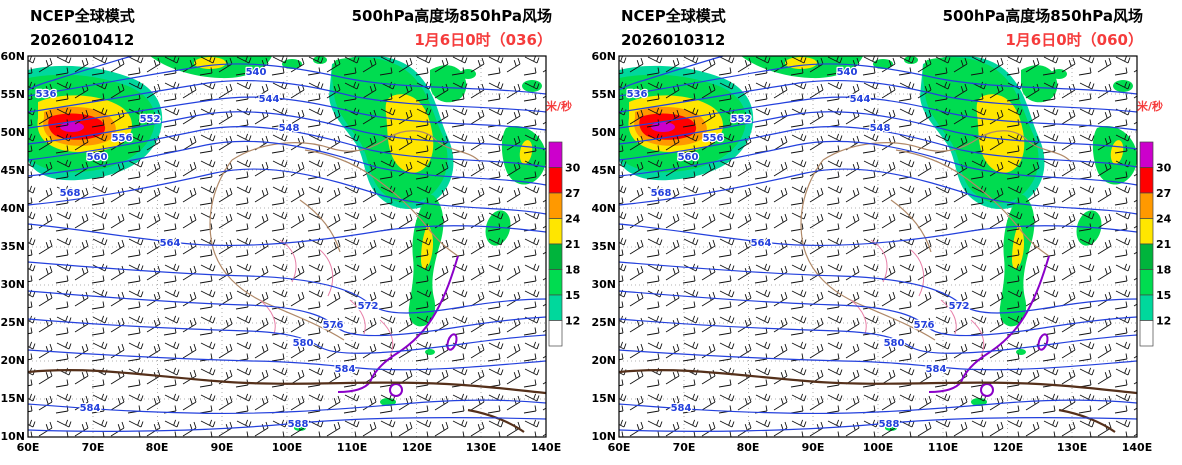 This screenshot has height=465, width=1182. What do you see at coordinates (12, 436) in the screenshot?
I see `lat-label: 10N` at bounding box center [12, 436].